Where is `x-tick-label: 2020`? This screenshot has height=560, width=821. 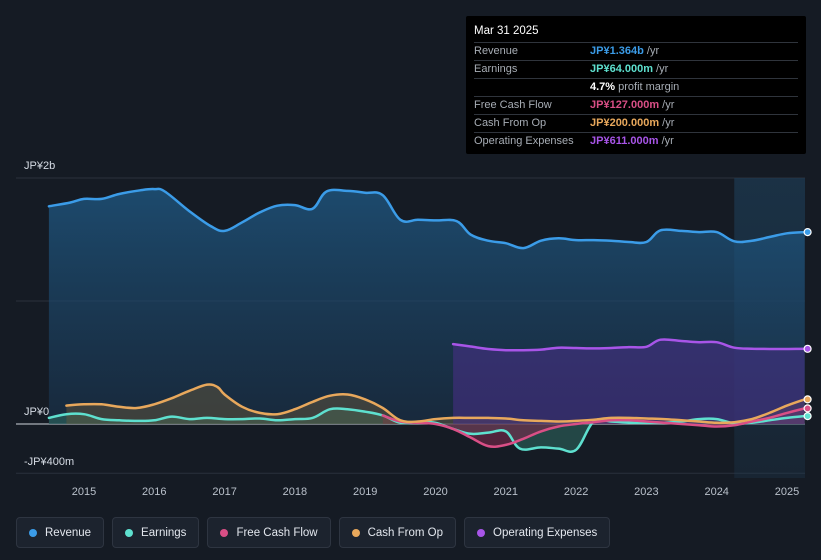 x-tick-label: 2020 is located at coordinates (435, 492).